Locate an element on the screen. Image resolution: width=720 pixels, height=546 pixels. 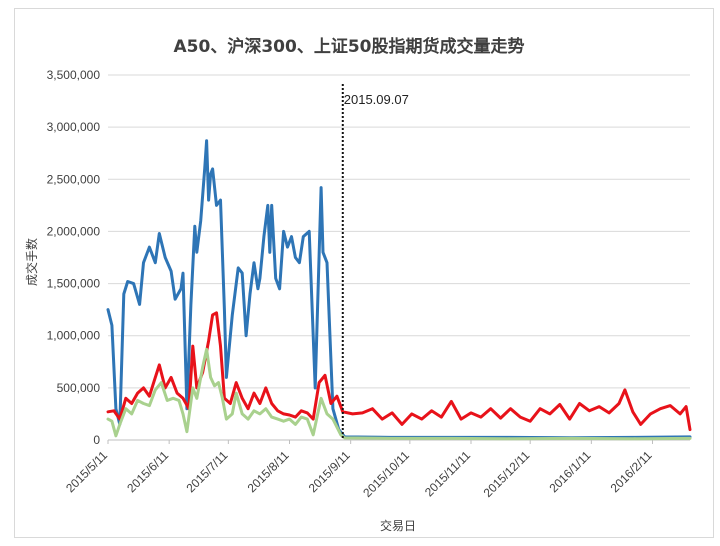
x-tick-label: 2015/9/11 is located at coordinates (329, 471).